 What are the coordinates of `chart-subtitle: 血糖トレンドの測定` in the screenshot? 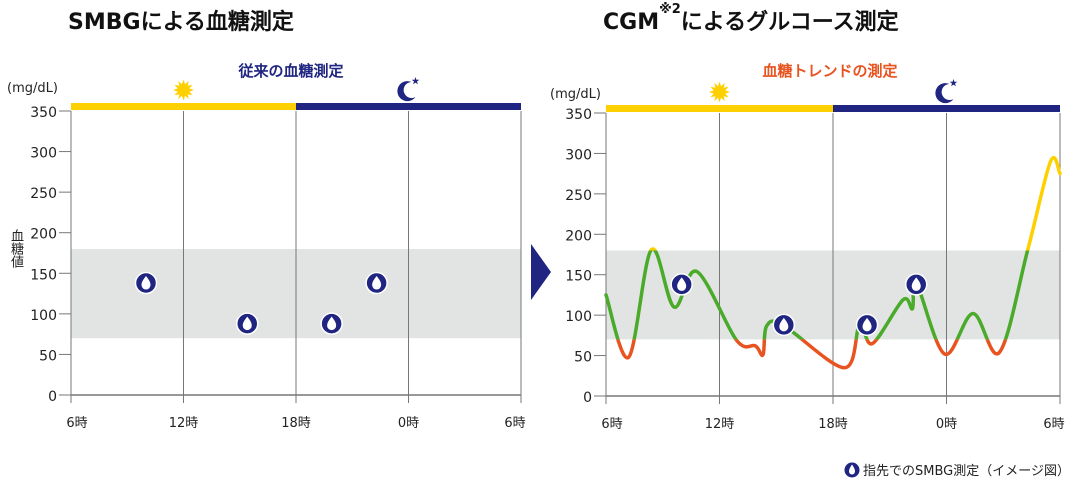 It's located at (829, 71).